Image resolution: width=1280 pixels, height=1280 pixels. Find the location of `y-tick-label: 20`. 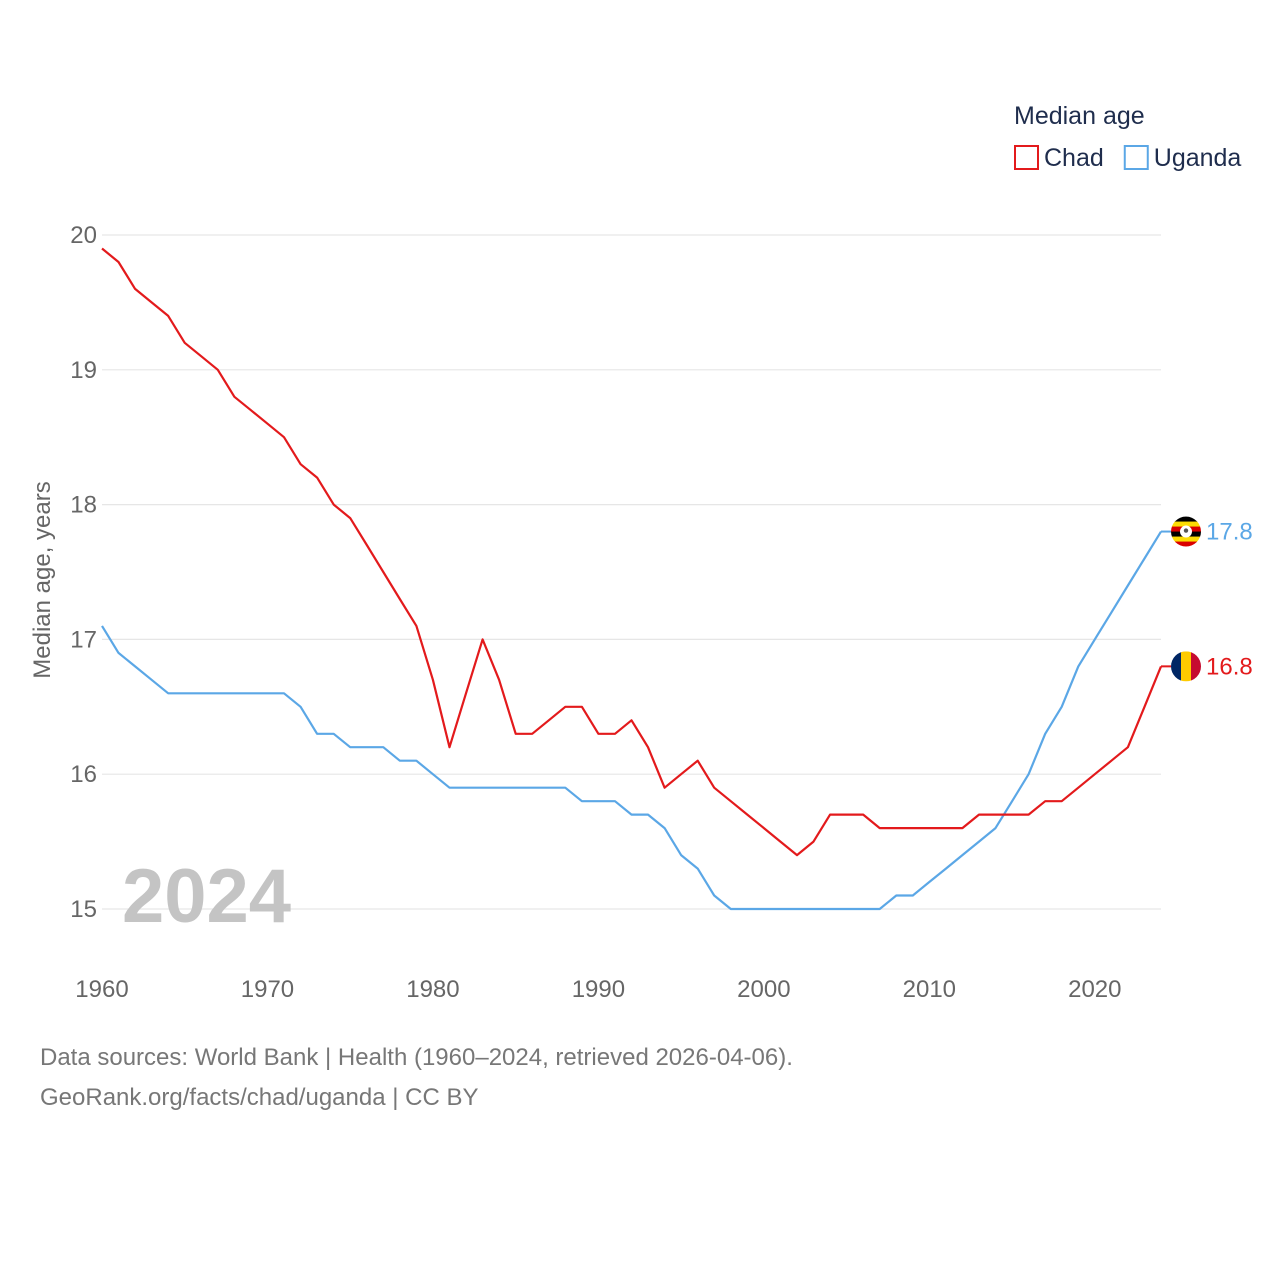

y-tick-label: 20 is located at coordinates (83, 235).